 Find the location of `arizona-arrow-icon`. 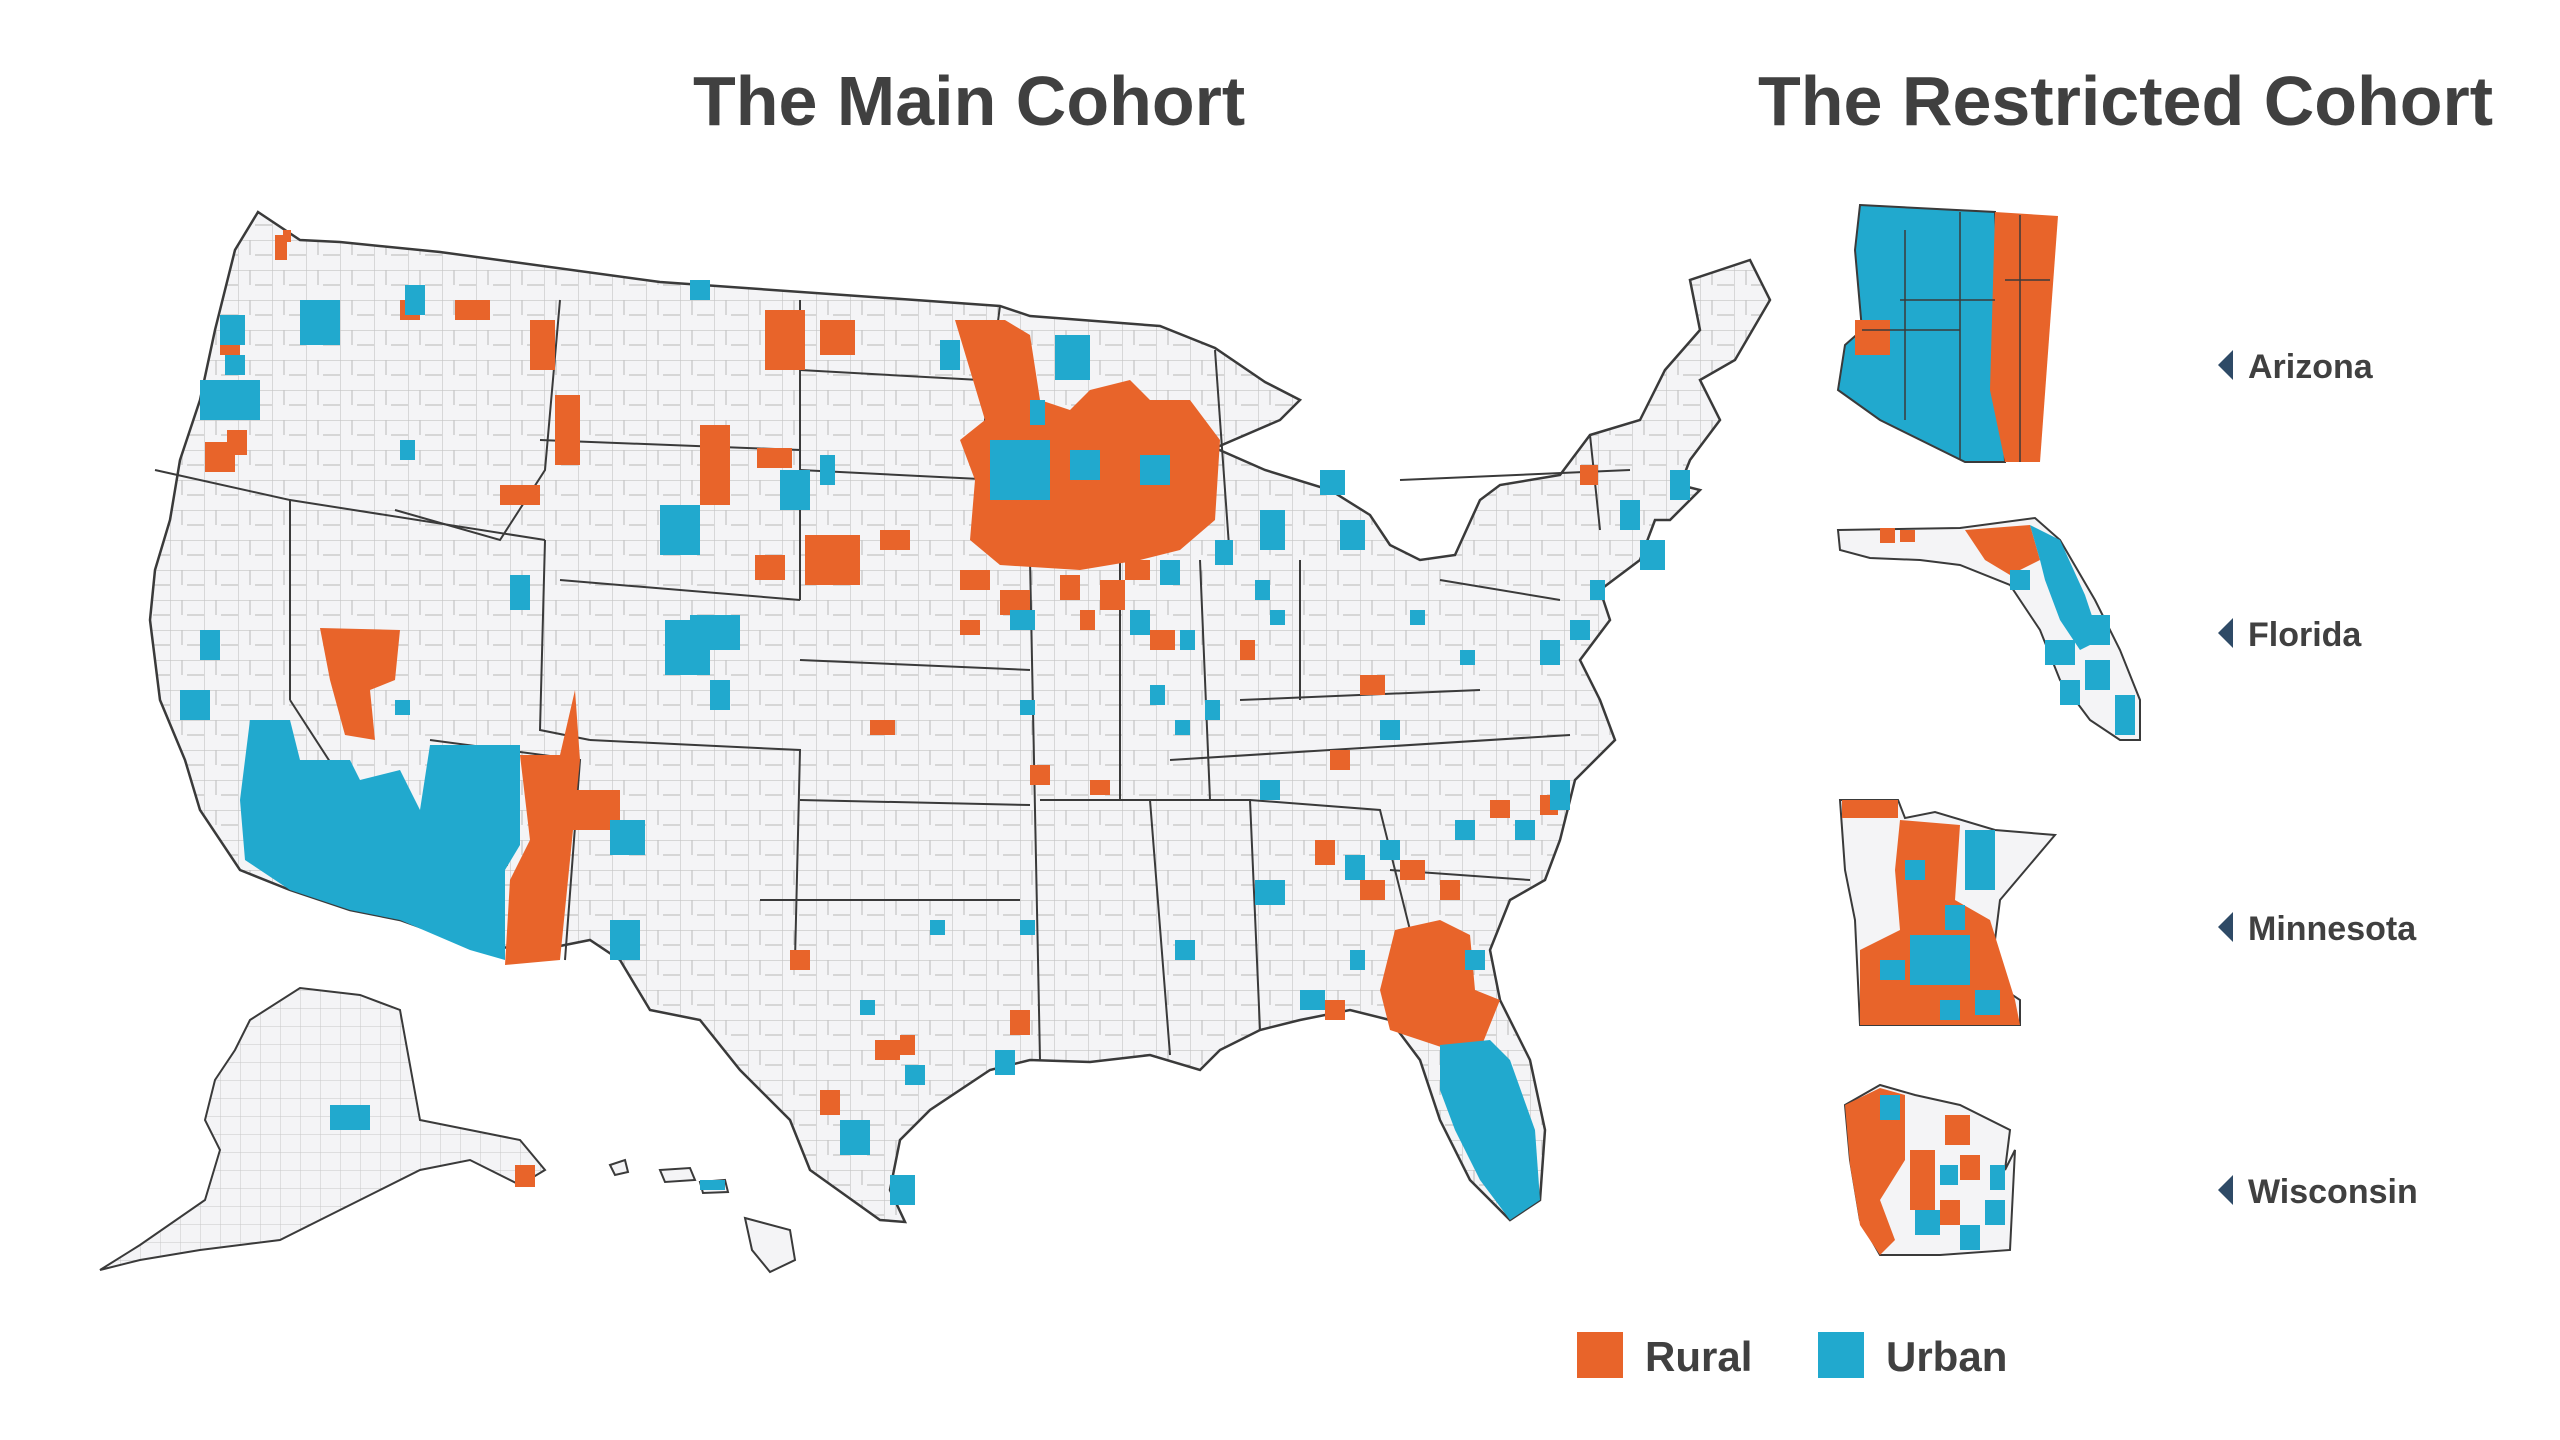

arizona-arrow-icon is located at coordinates (2225, 365).